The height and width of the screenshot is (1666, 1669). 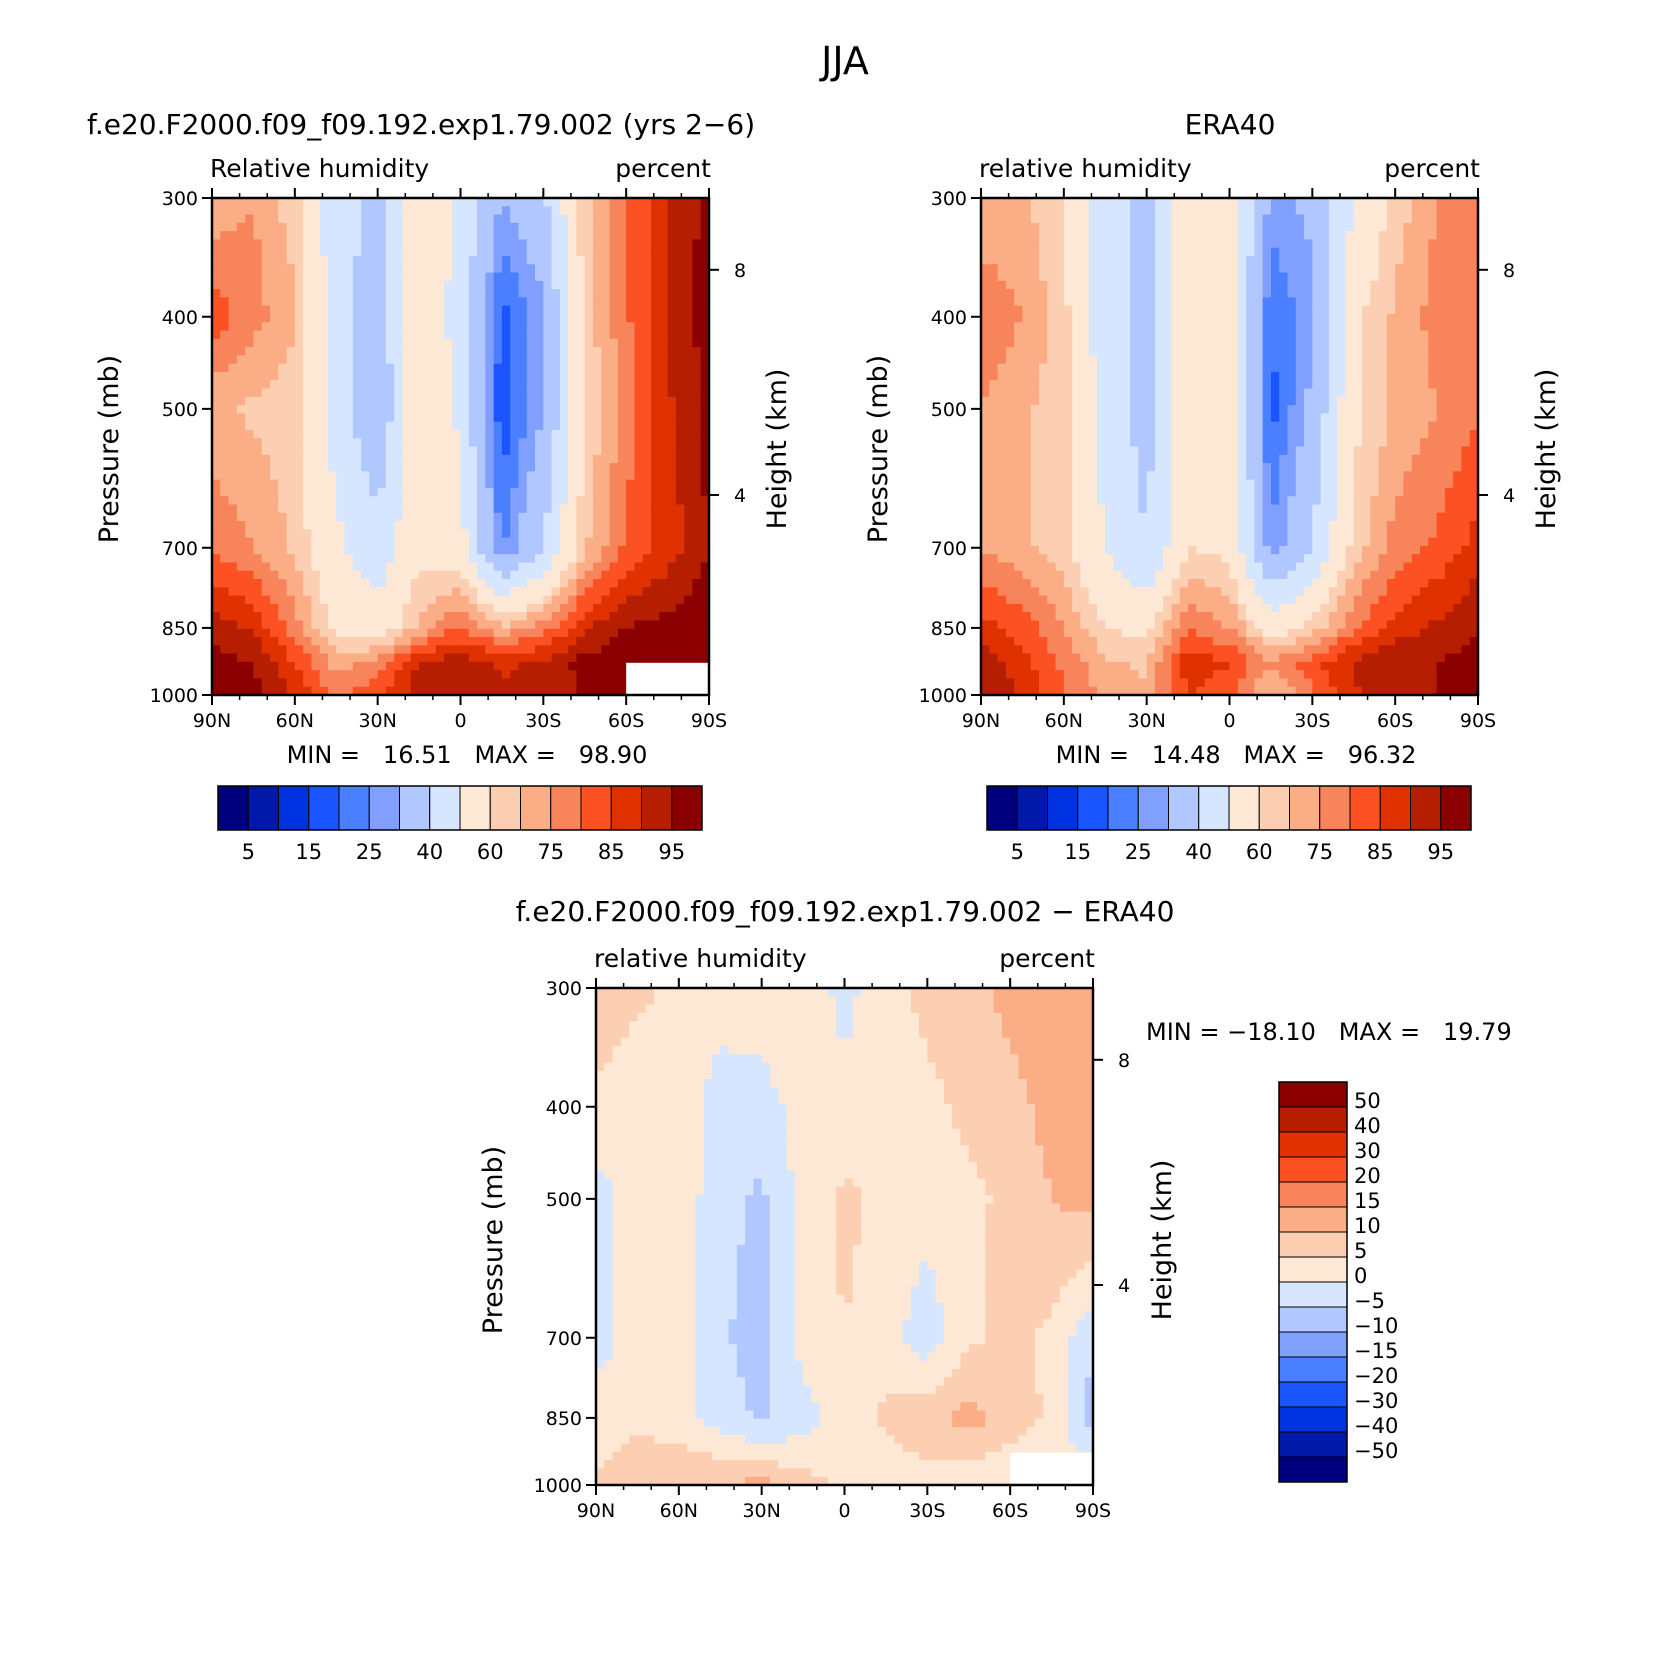 I want to click on colorbar-swatch, so click(x=384, y=808).